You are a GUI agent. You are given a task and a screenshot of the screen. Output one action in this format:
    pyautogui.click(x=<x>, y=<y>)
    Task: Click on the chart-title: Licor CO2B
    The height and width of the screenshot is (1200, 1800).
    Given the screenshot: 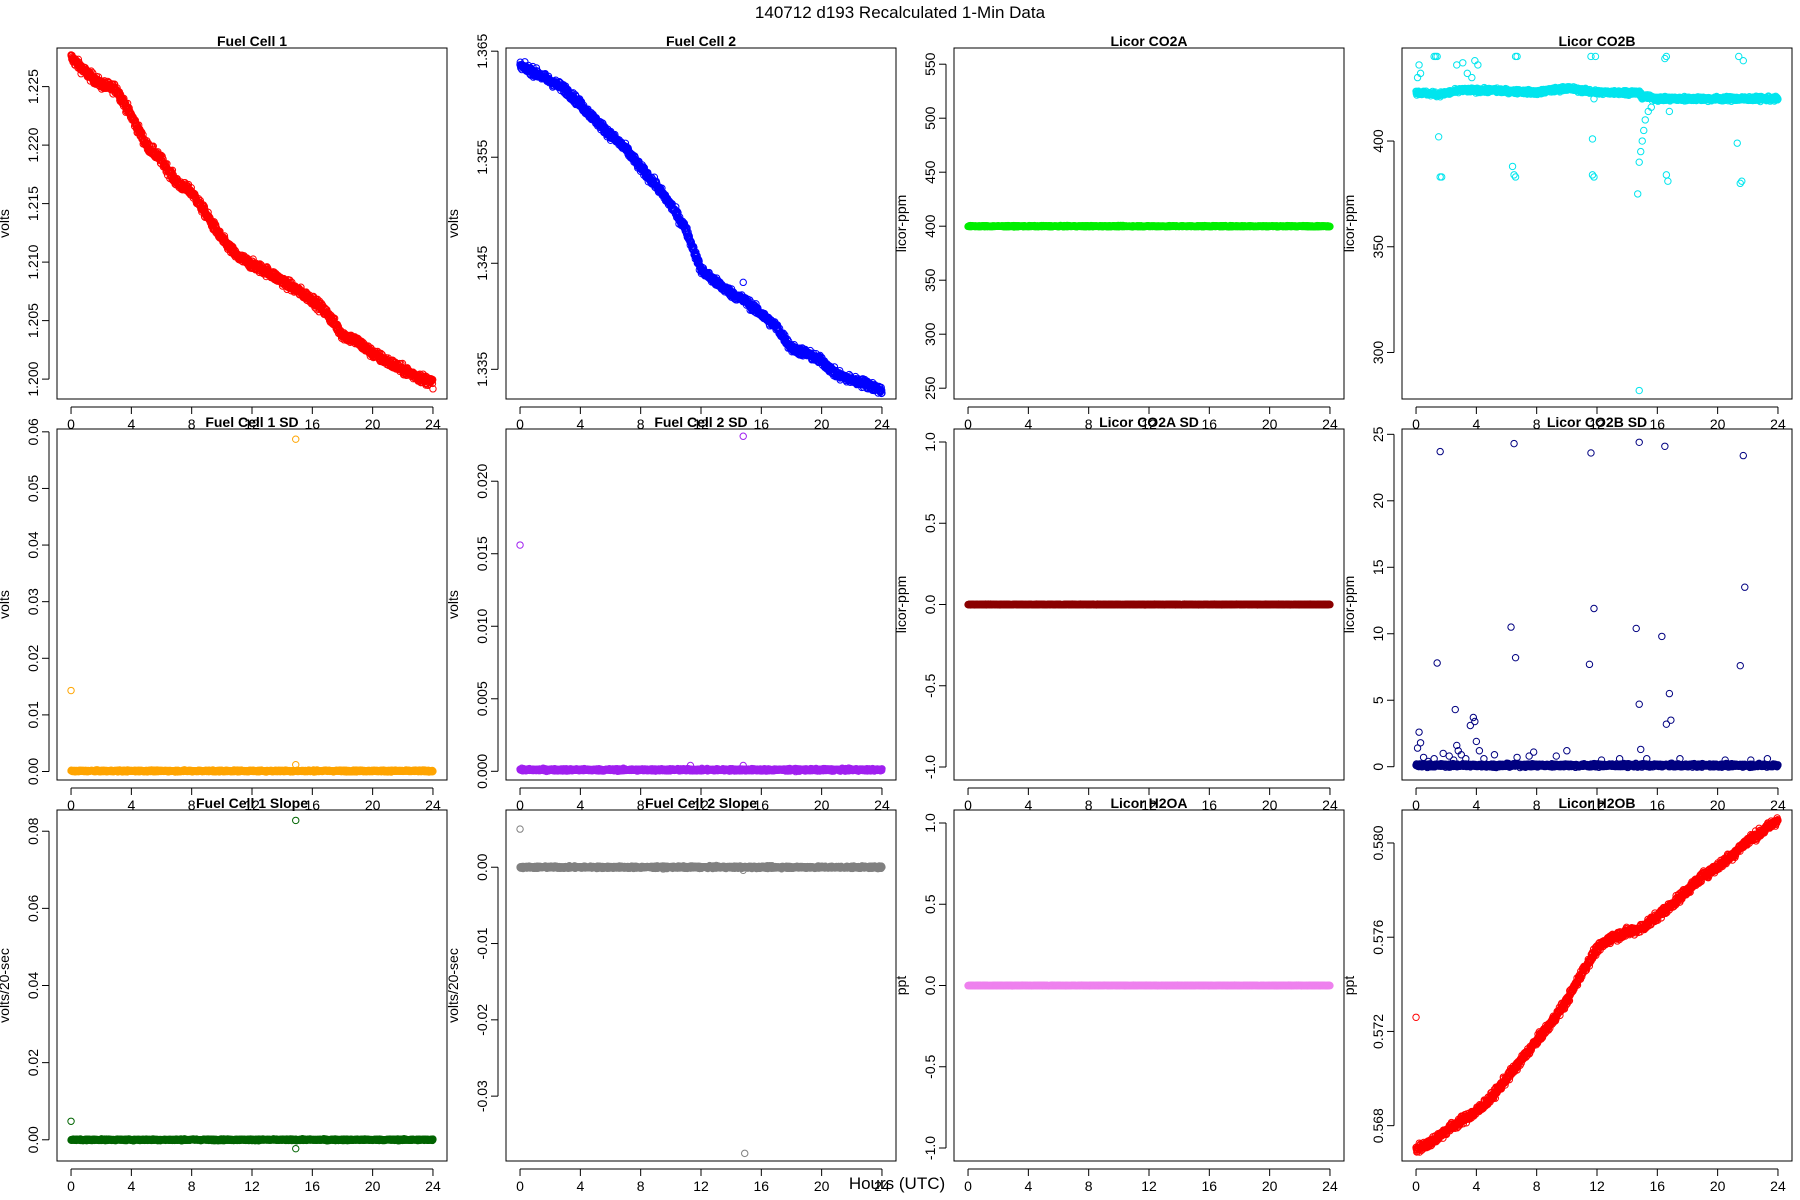 What is the action you would take?
    pyautogui.click(x=1596, y=41)
    